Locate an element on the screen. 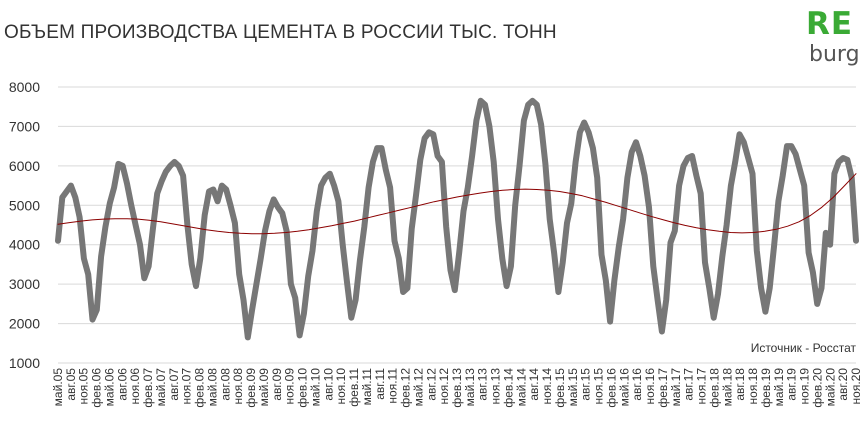 This screenshot has width=866, height=422. x-tick-label: май.12 is located at coordinates (418, 387).